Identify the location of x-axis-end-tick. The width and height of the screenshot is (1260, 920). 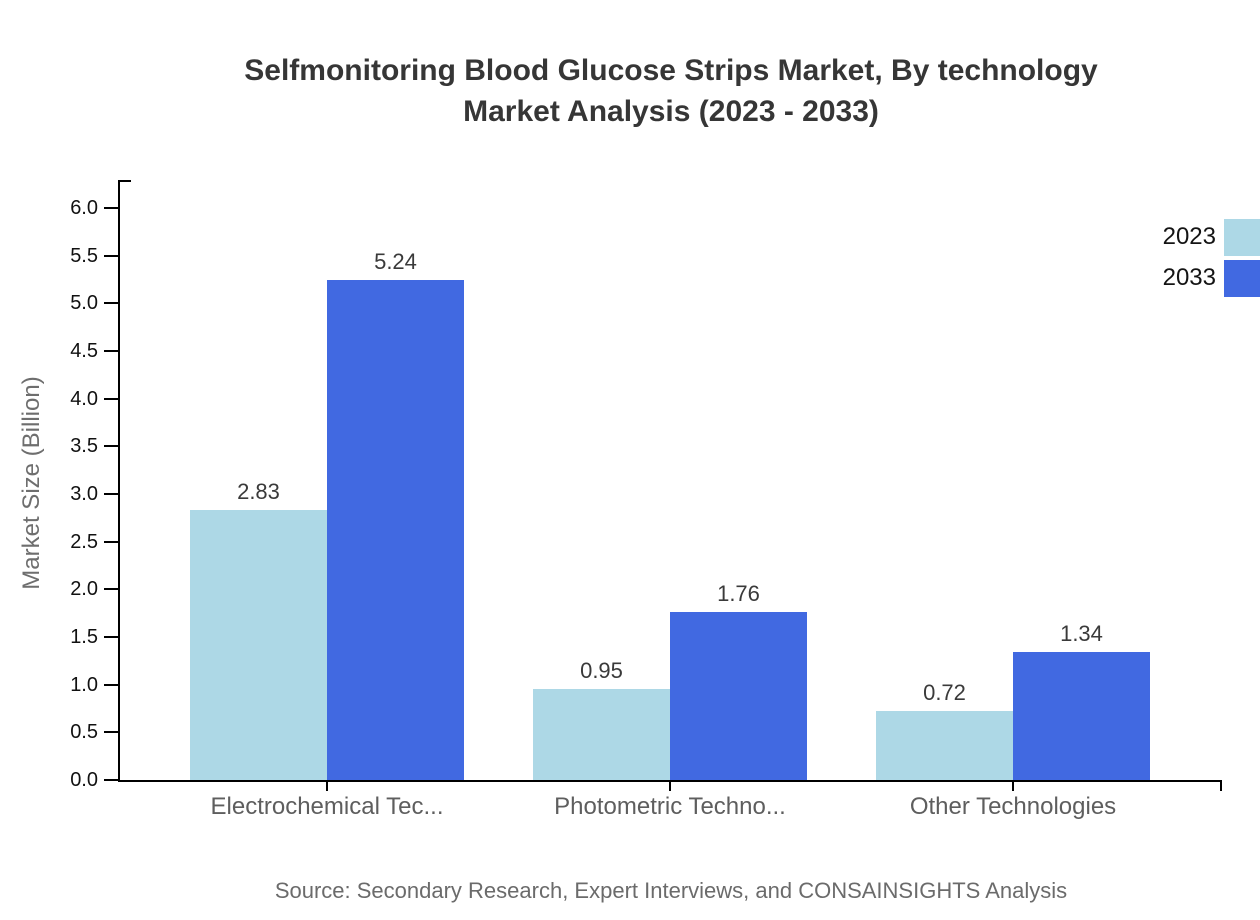
(1221, 785).